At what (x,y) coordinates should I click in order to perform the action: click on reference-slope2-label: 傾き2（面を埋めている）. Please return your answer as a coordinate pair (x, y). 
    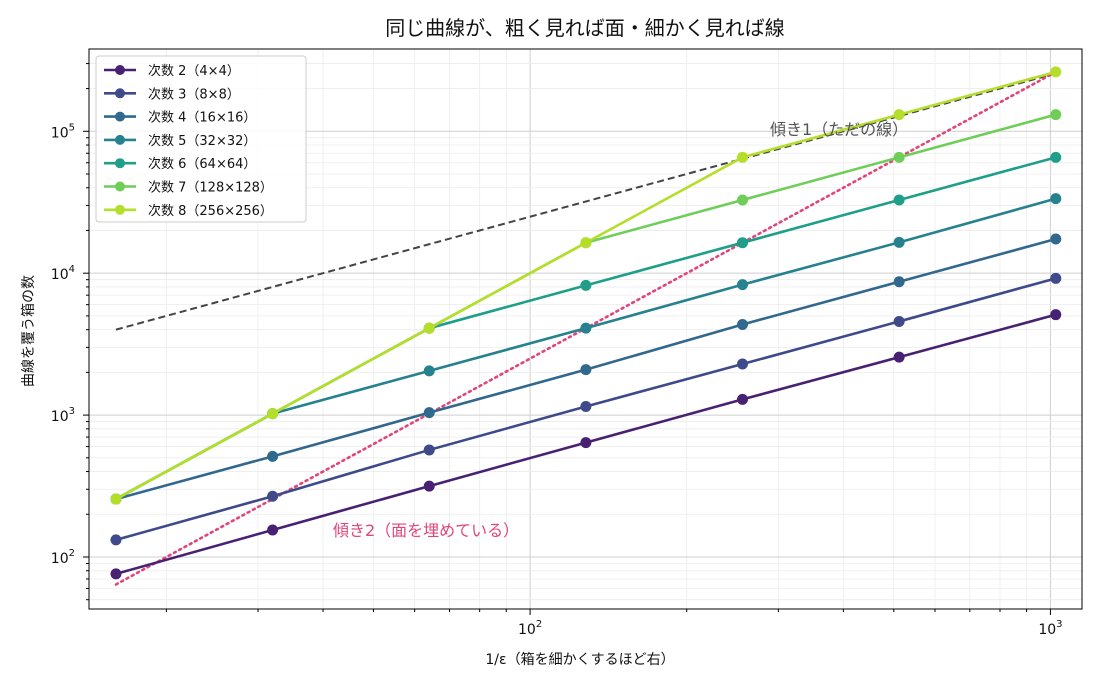
    Looking at the image, I should click on (426, 530).